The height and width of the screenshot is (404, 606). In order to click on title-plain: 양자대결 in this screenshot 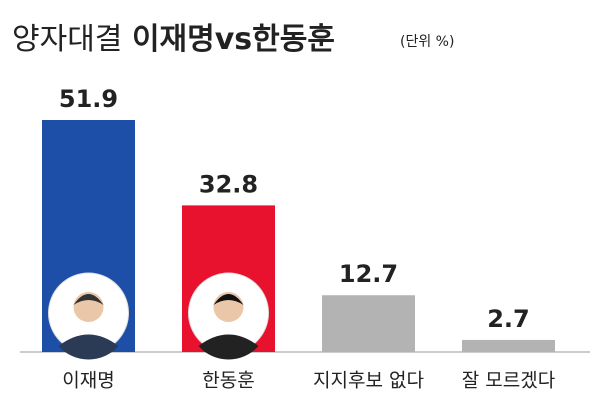, I will do `click(67, 39)`.